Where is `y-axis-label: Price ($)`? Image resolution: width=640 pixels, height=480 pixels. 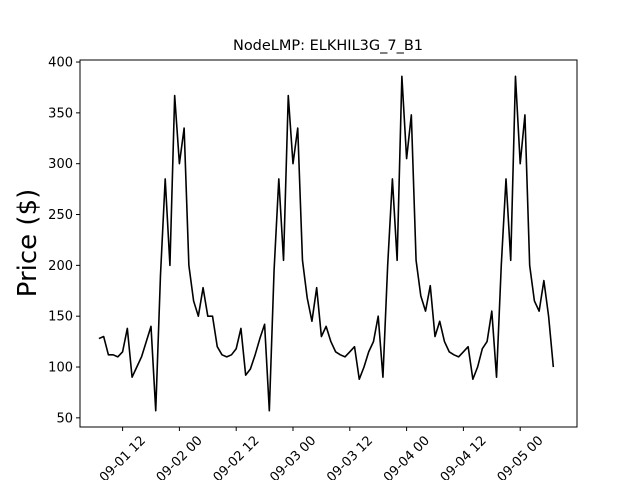
y-axis-label: Price ($) is located at coordinates (28, 243).